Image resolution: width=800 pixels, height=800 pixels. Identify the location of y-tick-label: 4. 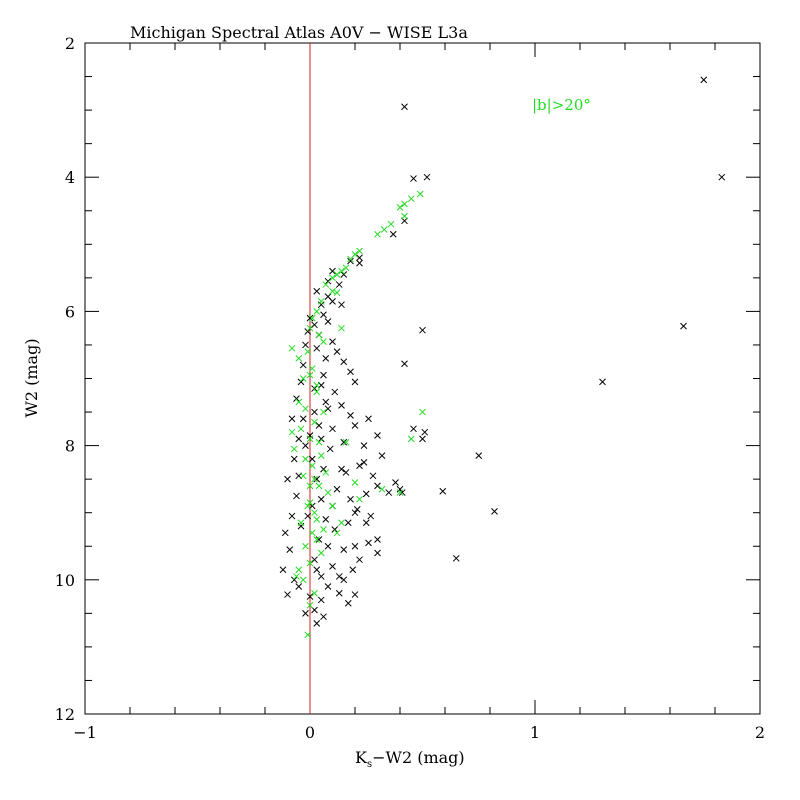
(70, 177).